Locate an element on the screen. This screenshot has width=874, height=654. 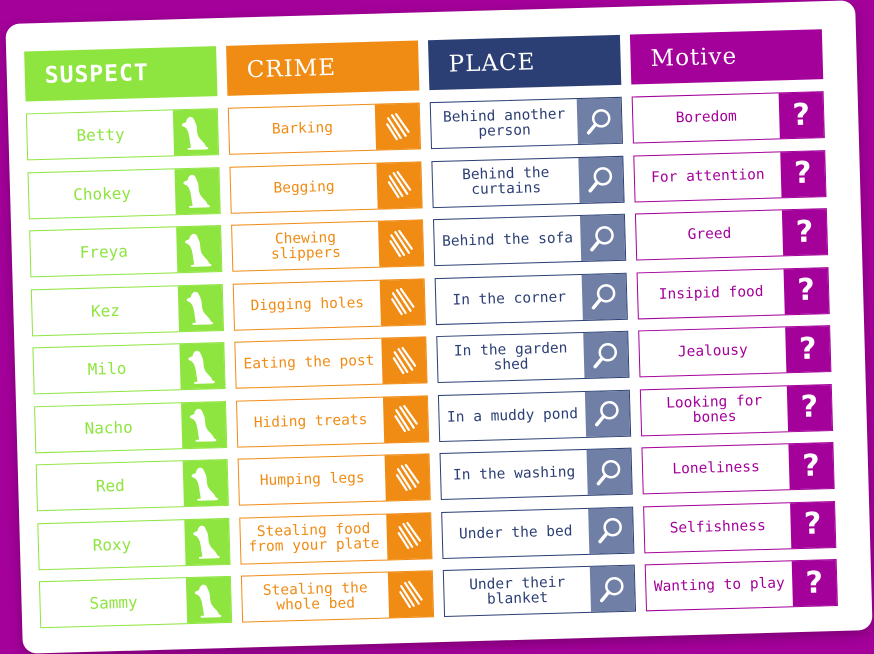
place-card: In the washing is located at coordinates (536, 474).